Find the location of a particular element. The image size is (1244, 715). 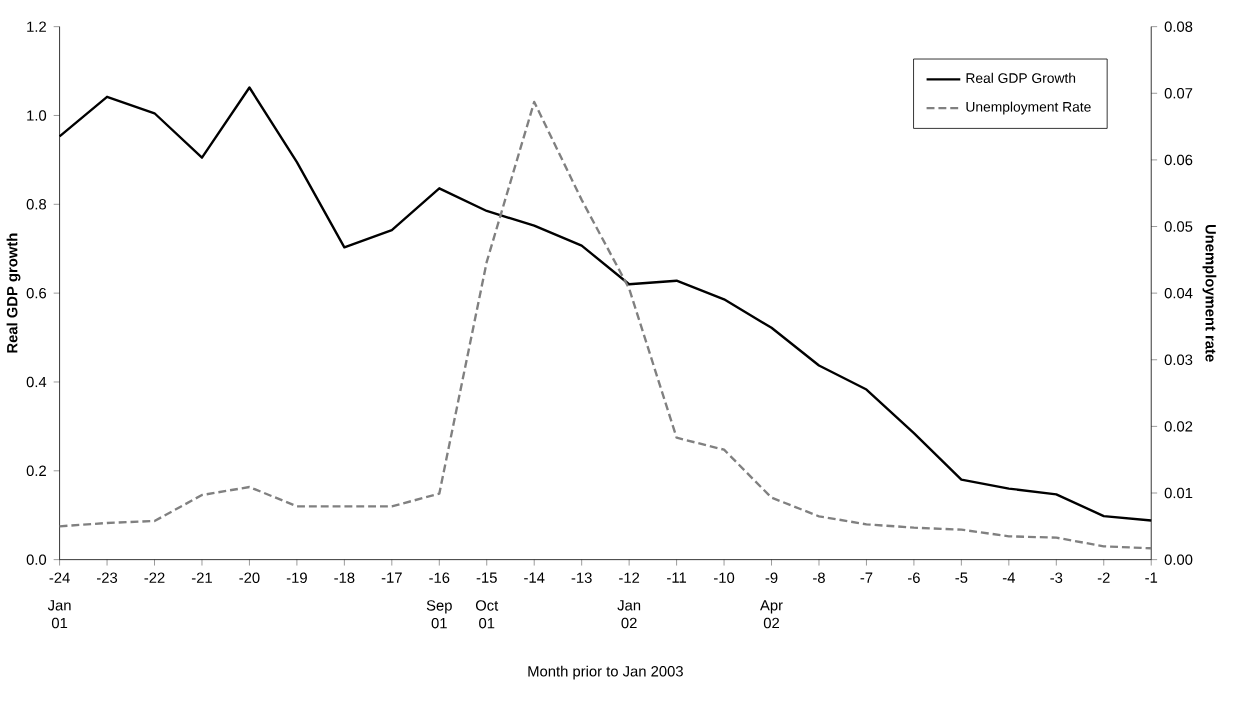

y-tick-label: 0.6 is located at coordinates (36, 293).